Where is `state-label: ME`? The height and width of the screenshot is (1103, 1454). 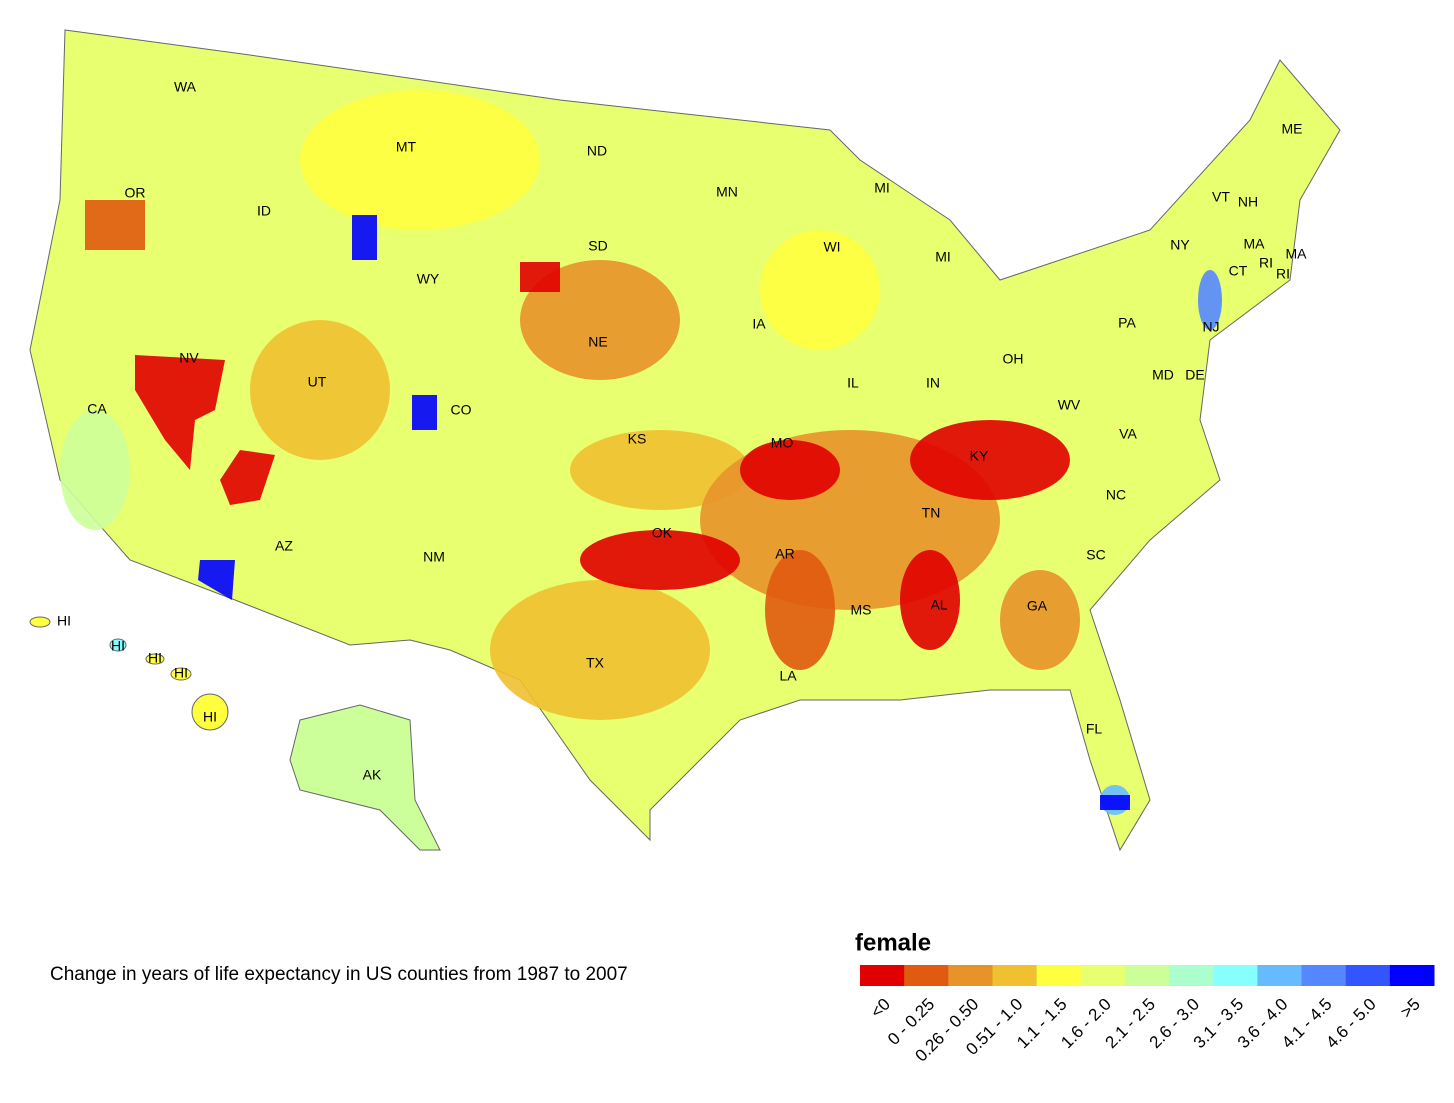 state-label: ME is located at coordinates (1292, 129).